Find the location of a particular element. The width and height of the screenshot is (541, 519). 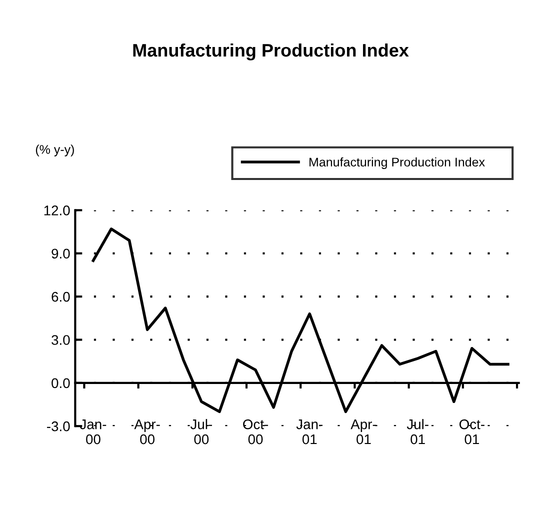

x-tick-label: Apr- 00 is located at coordinates (147, 432).